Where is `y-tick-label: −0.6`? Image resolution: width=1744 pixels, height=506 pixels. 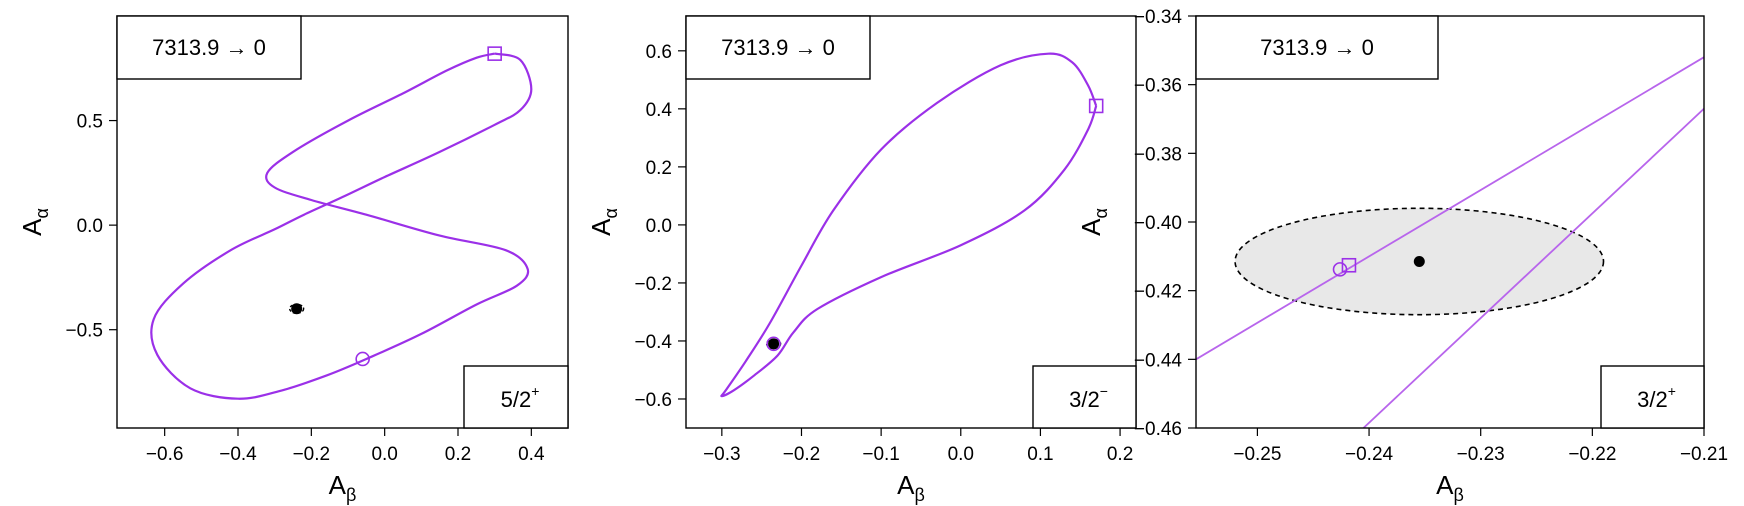 y-tick-label: −0.6 is located at coordinates (653, 400).